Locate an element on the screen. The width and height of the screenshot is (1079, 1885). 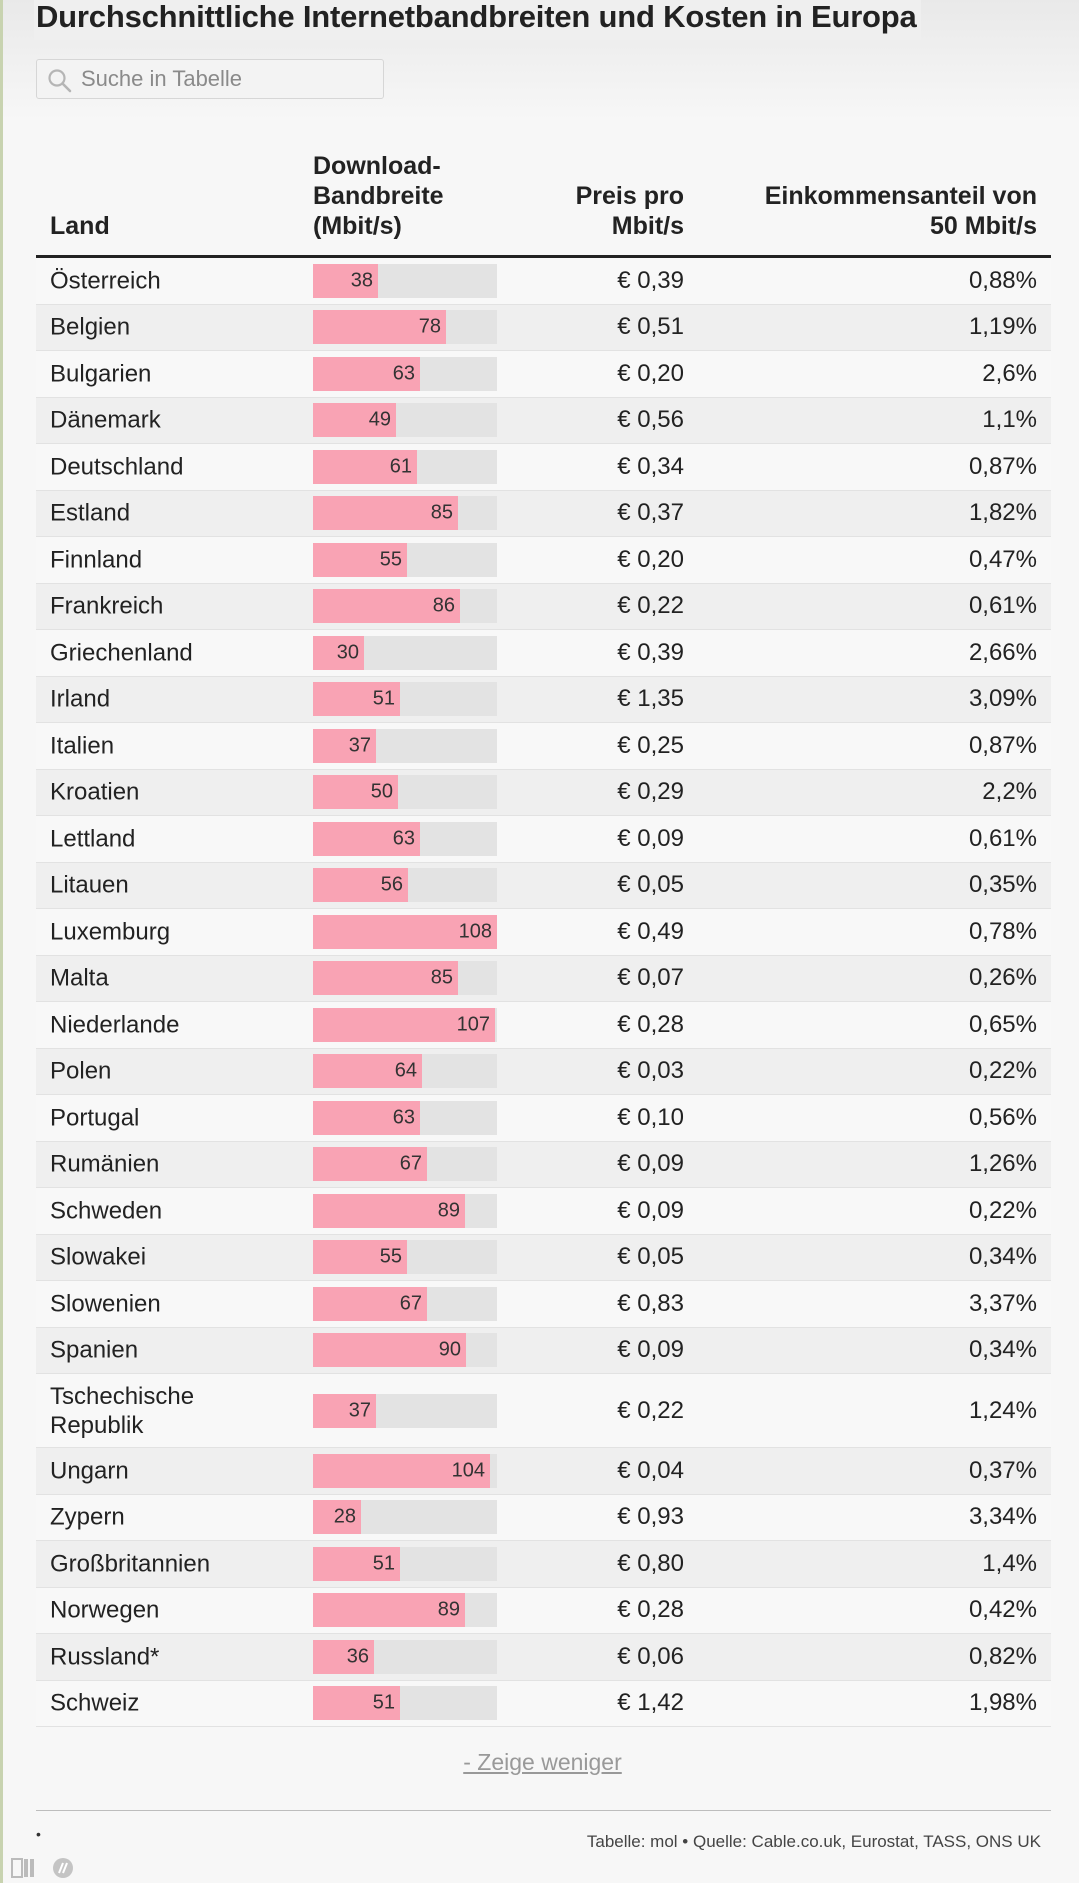
bandwidth-bar: 89 is located at coordinates (389, 1210).